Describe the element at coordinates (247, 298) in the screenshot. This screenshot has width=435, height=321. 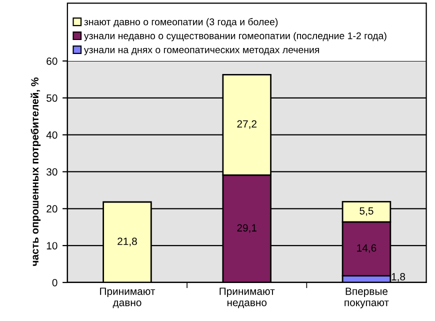
I see `x-tick-label: Принимают недавно` at that location.